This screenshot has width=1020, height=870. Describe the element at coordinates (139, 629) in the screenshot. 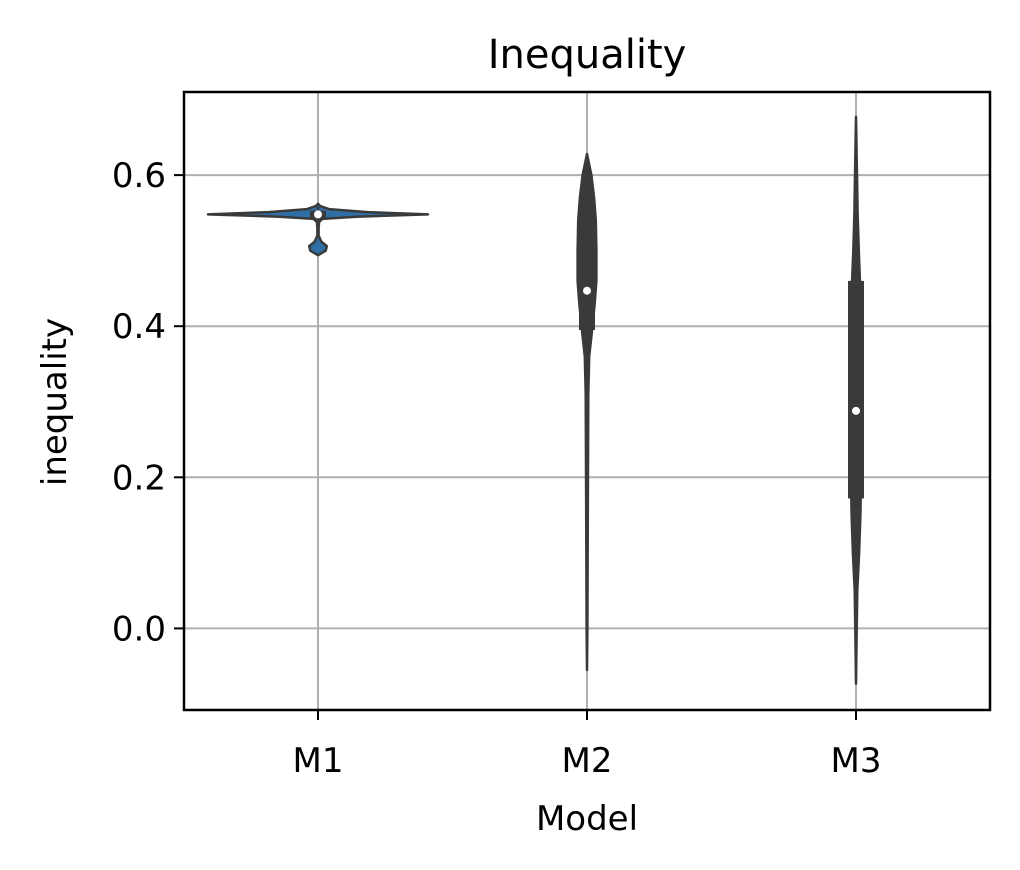

I see `y-tick-label: 0.0` at that location.